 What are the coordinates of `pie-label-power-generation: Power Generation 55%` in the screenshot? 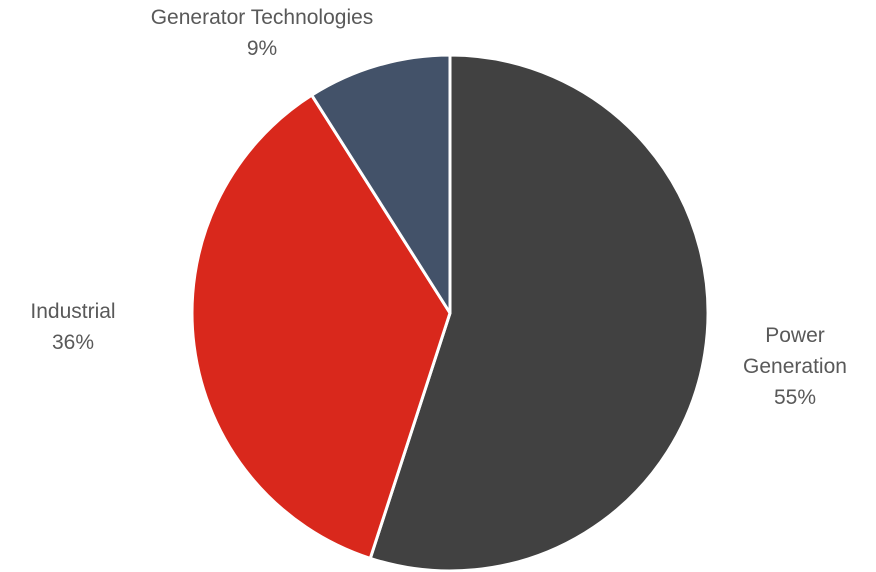 It's located at (795, 366).